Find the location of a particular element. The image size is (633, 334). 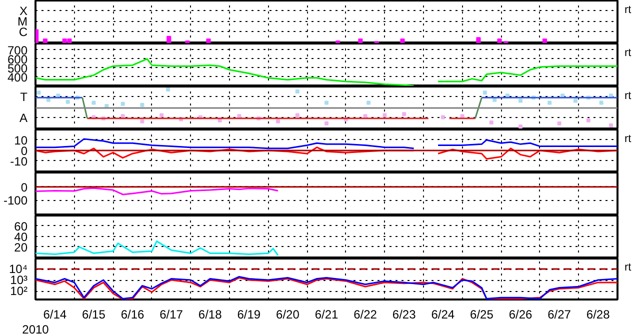

x-axis-title: 2010 is located at coordinates (36, 328).